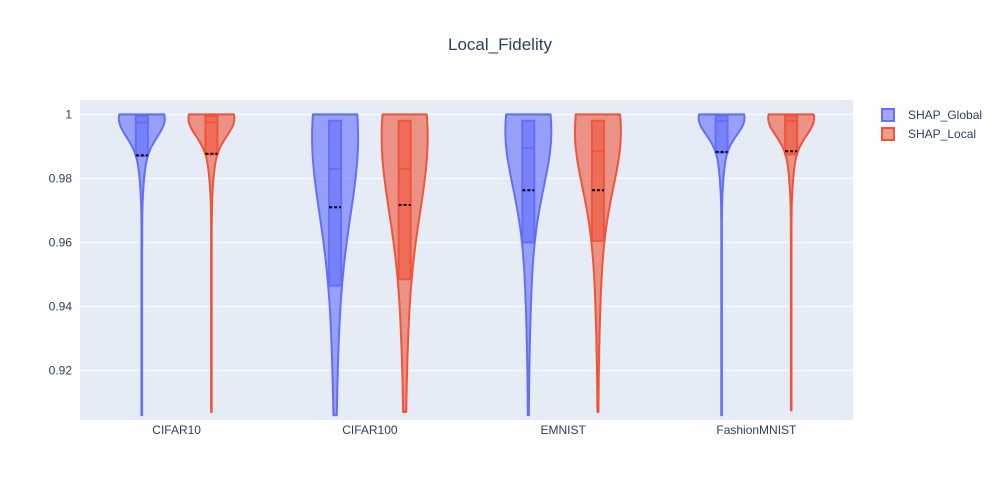 Image resolution: width=1000 pixels, height=500 pixels. I want to click on x-axis-ticks: CIFAR10 CIFAR100 EMNIST FashionMNIST, so click(474, 430).